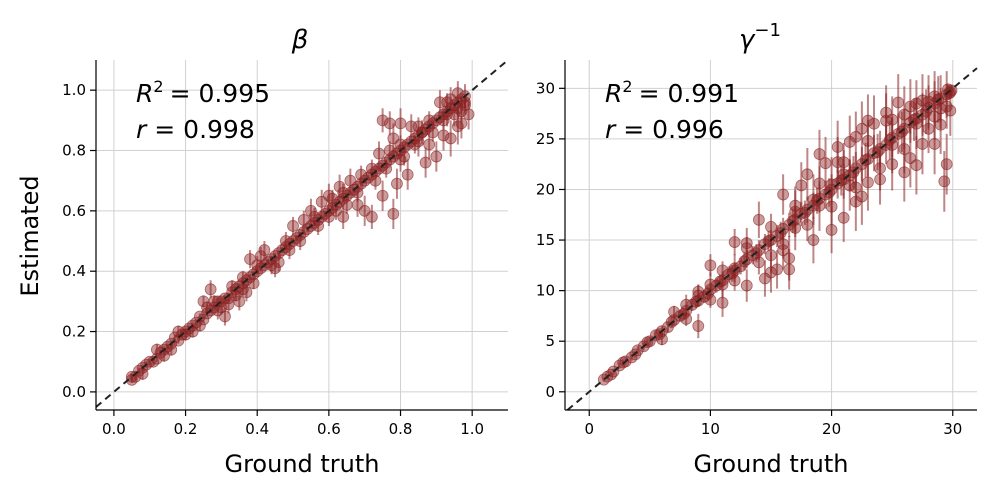 Image resolution: width=997 pixels, height=498 pixels. Describe the element at coordinates (74, 211) in the screenshot. I see `y-tick-label: 0.6` at that location.